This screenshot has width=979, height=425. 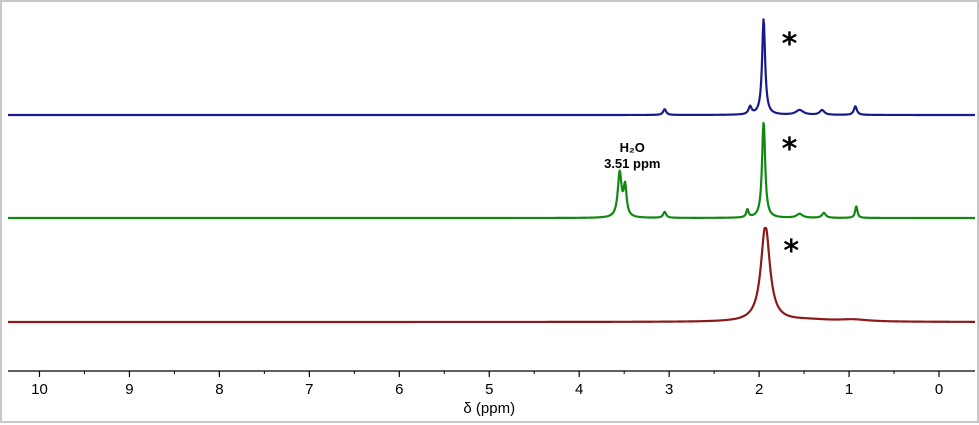 I want to click on x-tick-label-8: 8, so click(x=219, y=389).